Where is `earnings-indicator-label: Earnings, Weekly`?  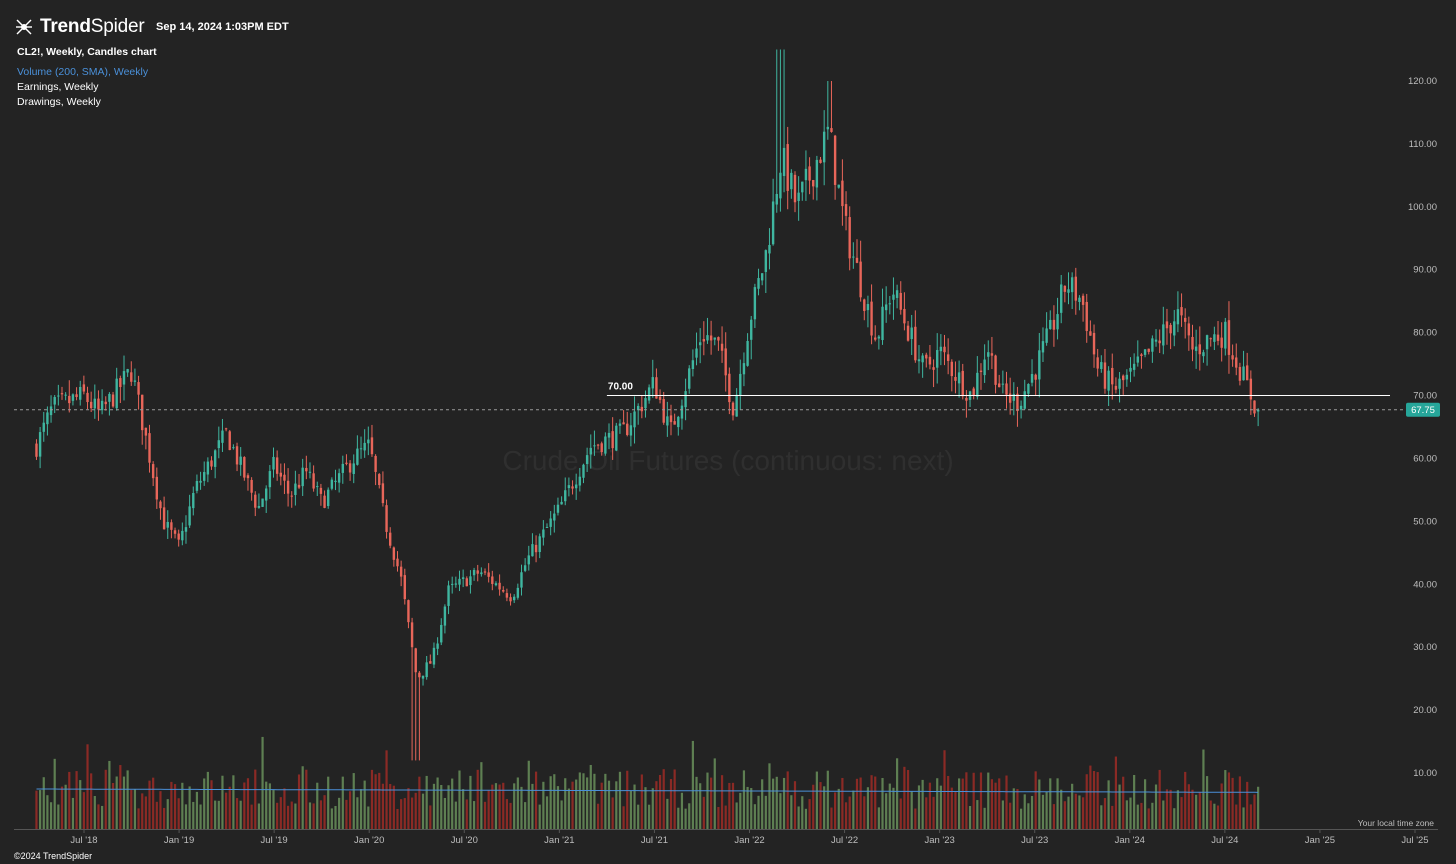
earnings-indicator-label: Earnings, Weekly is located at coordinates (58, 87).